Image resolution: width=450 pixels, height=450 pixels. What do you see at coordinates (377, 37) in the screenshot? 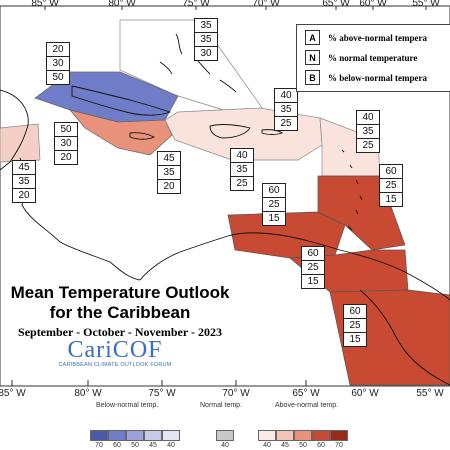
I see `key-text: % above-normal tempera` at bounding box center [377, 37].